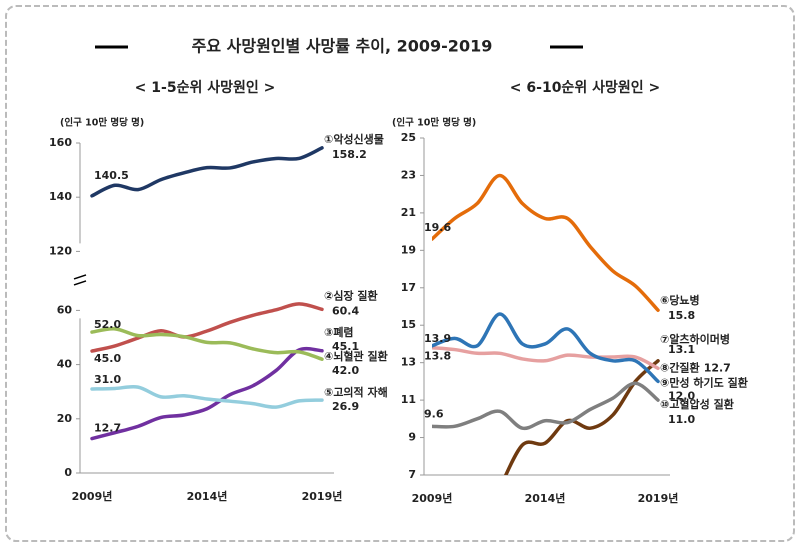 The height and width of the screenshot is (547, 800). Describe the element at coordinates (345, 310) in the screenshot. I see `value-label: 60.4` at that location.